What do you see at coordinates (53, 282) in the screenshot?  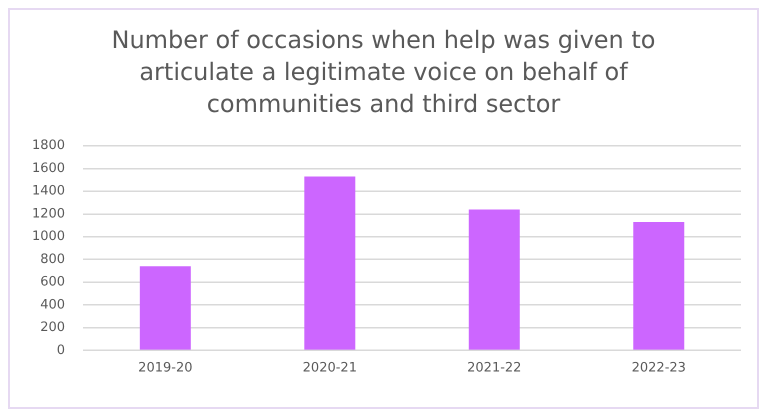 I see `y-tick-label: 600` at bounding box center [53, 282].